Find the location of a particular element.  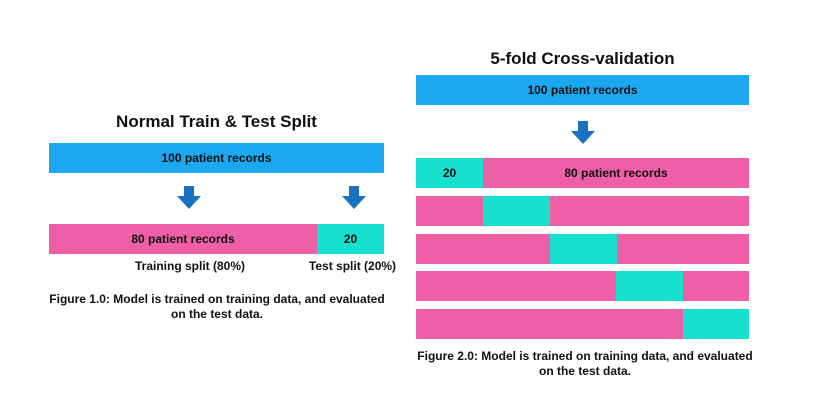

fold-1-train-label: 80 patient records is located at coordinates (616, 173).